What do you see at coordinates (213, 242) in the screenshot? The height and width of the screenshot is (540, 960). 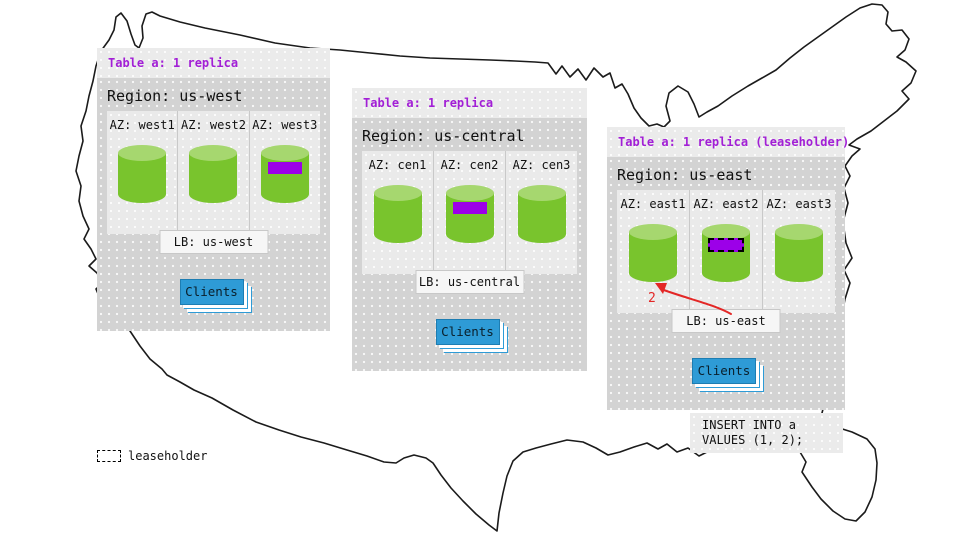 I see `load-balancer-us-west: LB: us-west` at bounding box center [213, 242].